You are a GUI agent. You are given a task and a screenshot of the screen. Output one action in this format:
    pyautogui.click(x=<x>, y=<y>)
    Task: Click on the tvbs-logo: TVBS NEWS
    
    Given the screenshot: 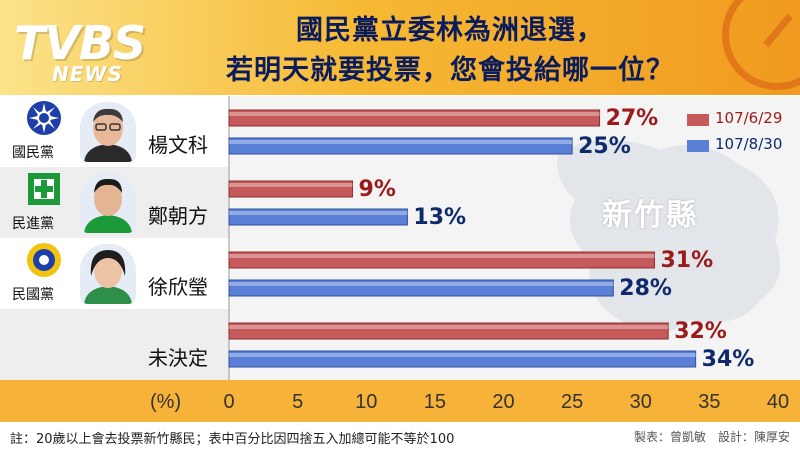 What is the action you would take?
    pyautogui.click(x=94, y=50)
    